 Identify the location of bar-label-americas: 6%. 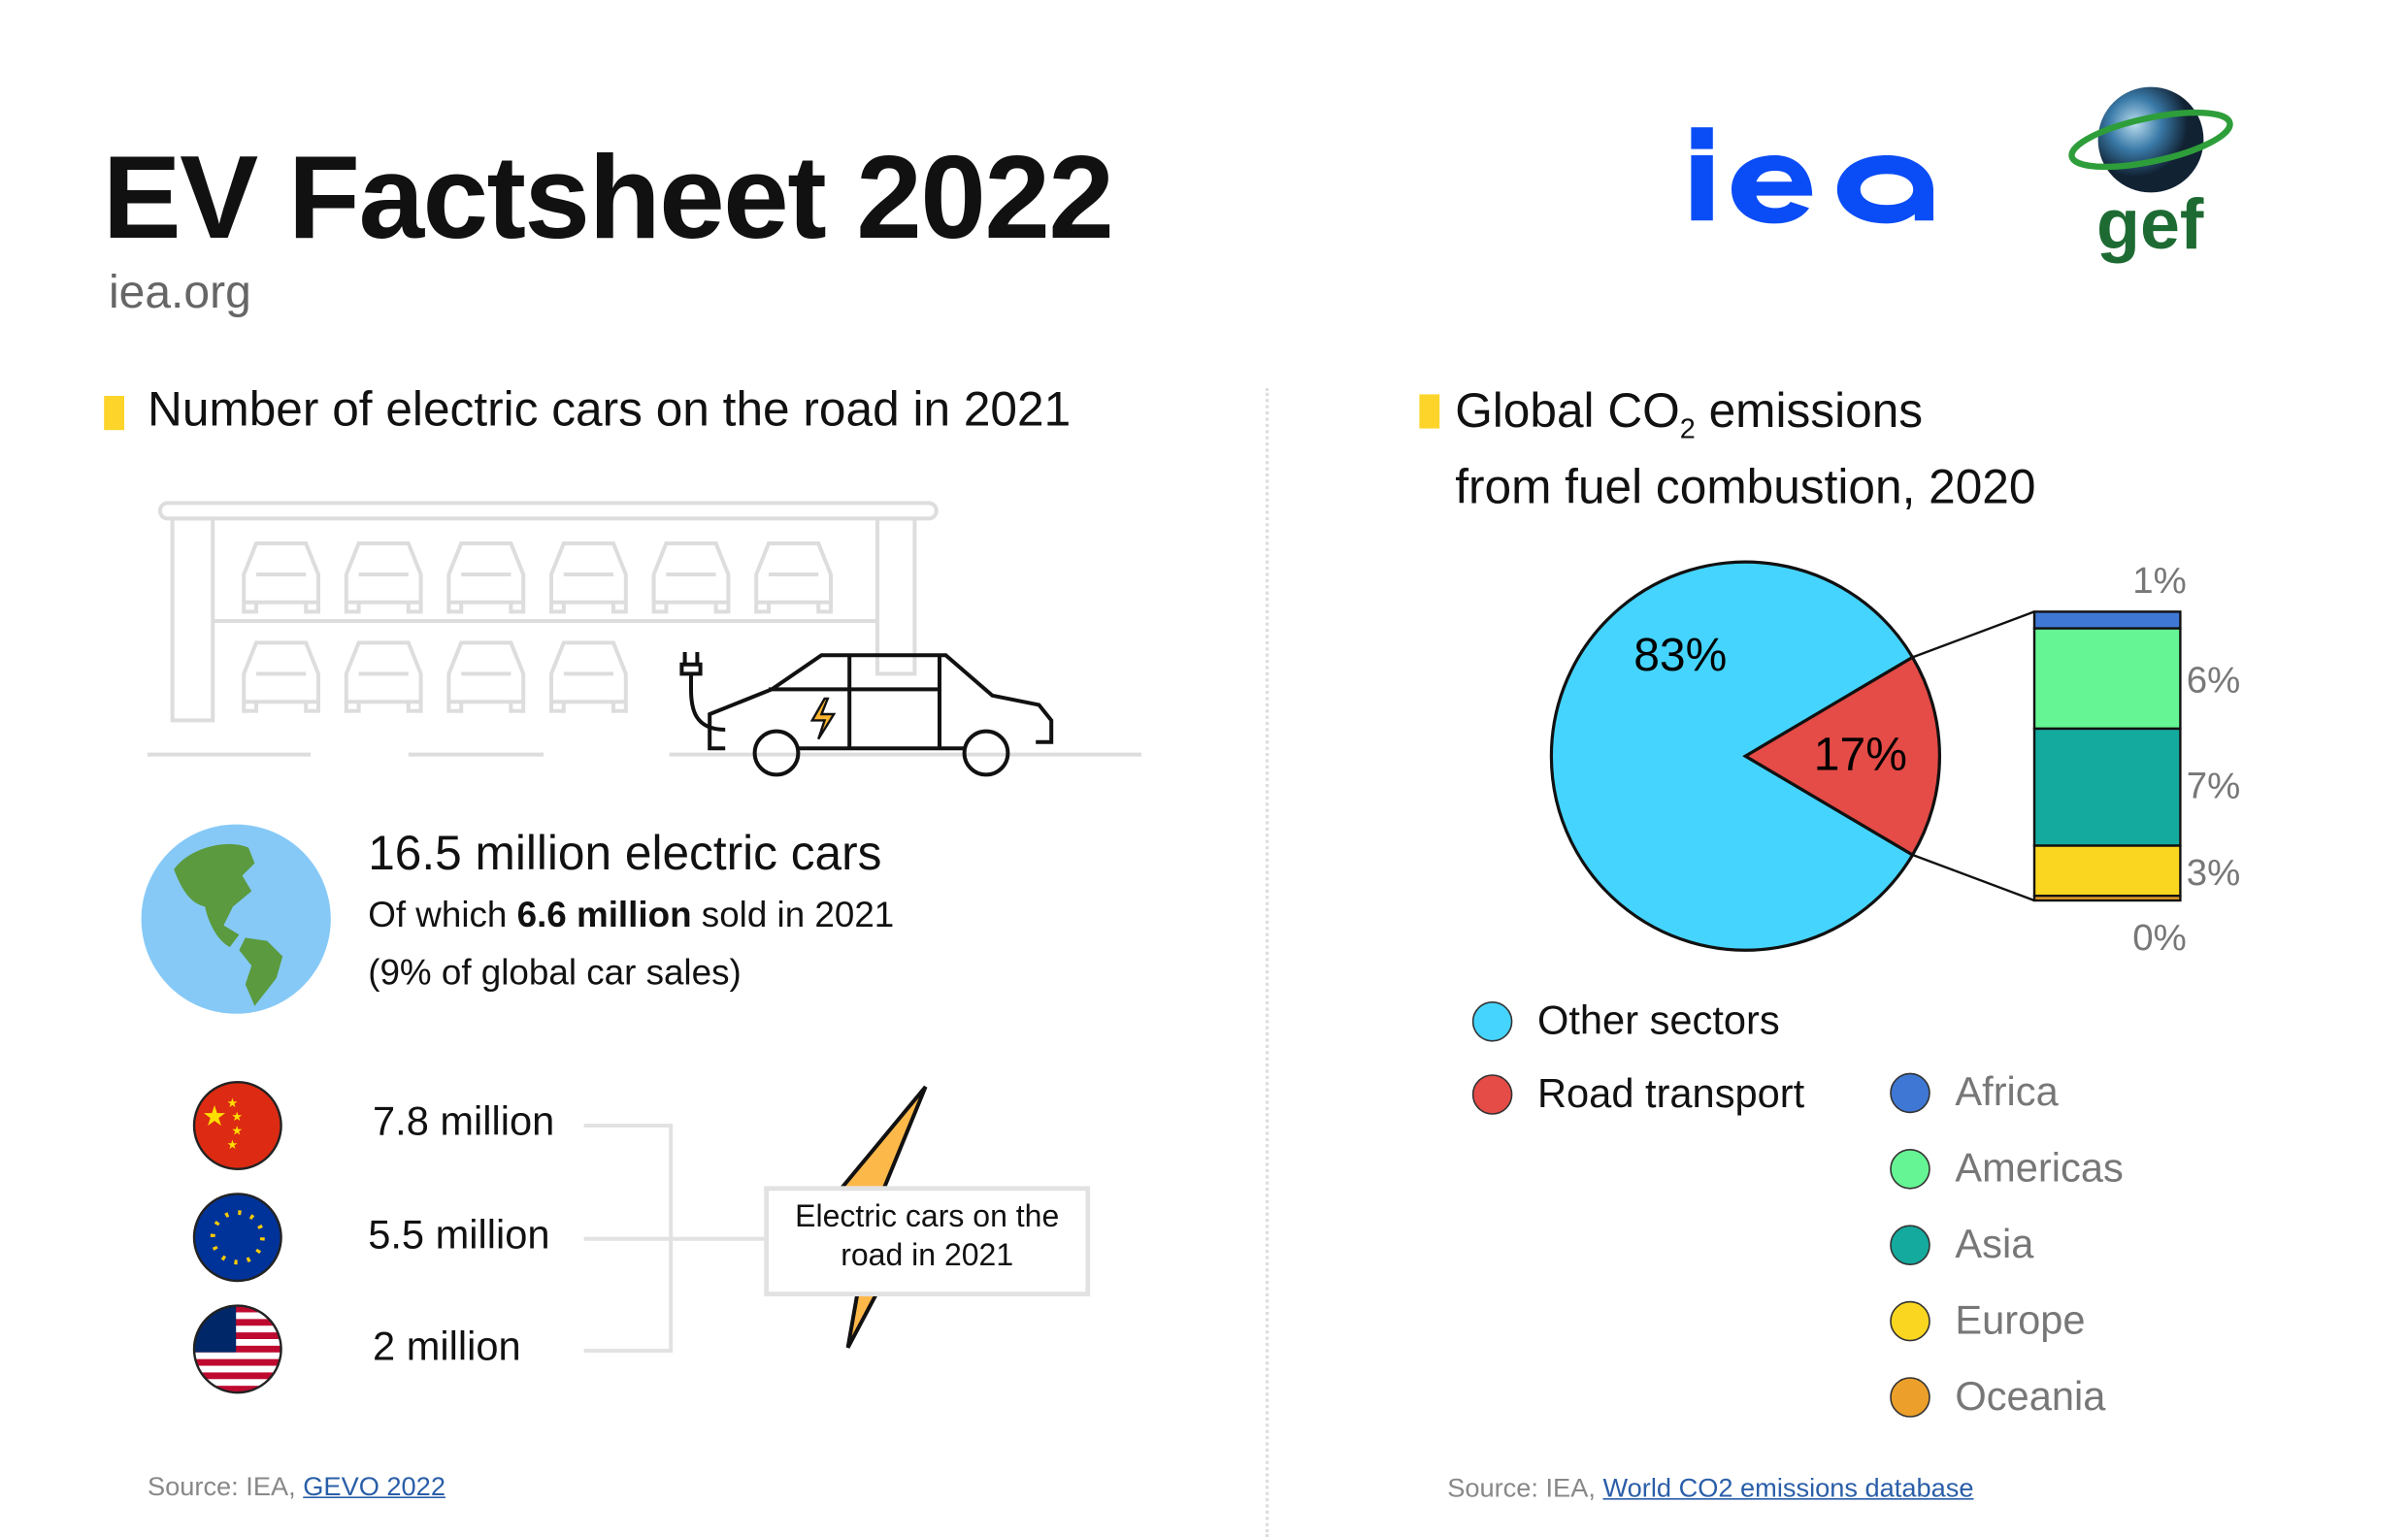
(2214, 681).